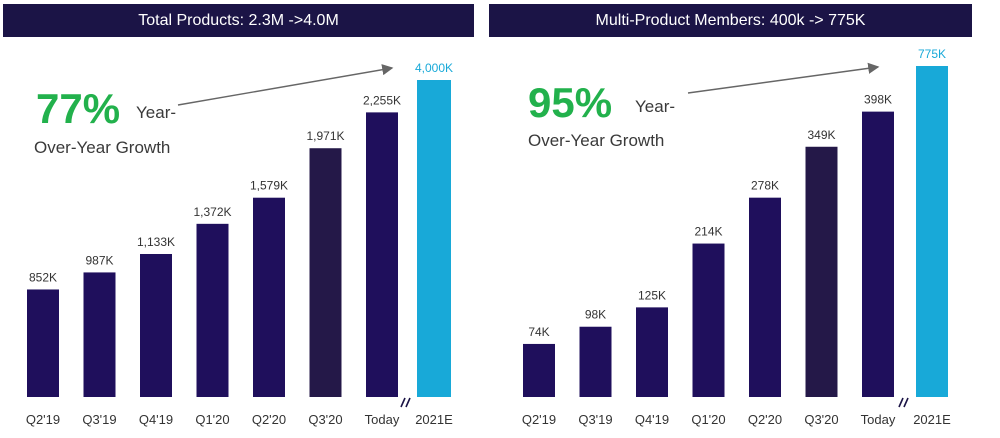  What do you see at coordinates (212, 212) in the screenshot?
I see `data-label: 1,372K` at bounding box center [212, 212].